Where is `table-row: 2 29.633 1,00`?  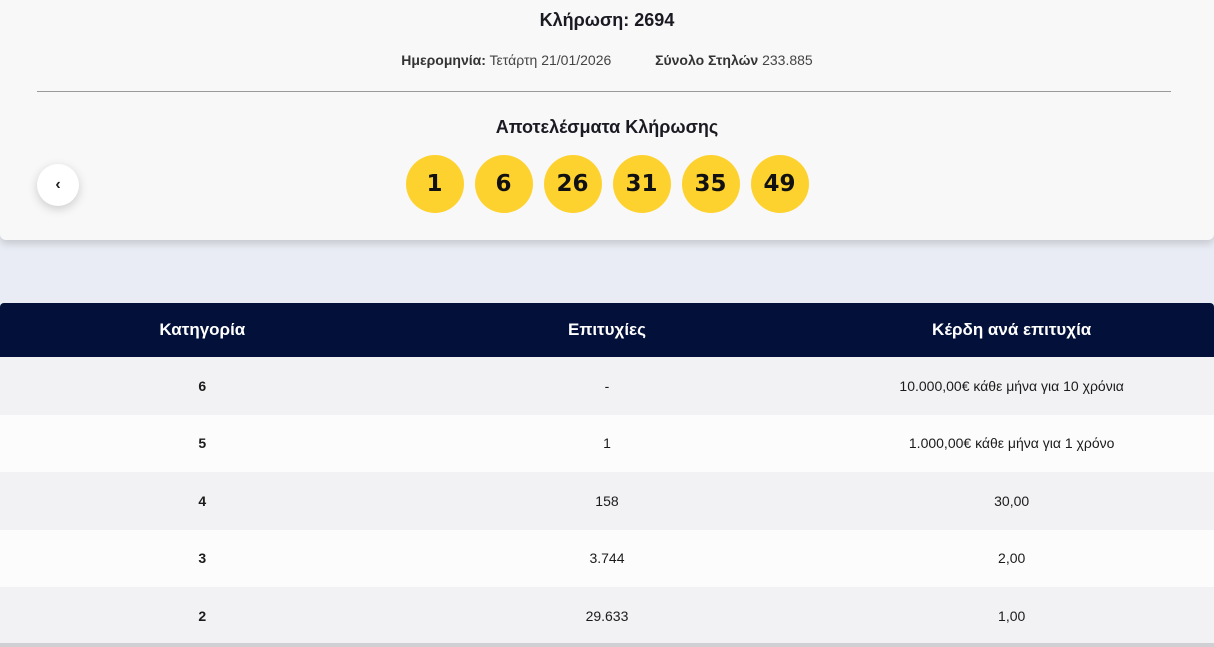
table-row: 2 29.633 1,00 is located at coordinates (607, 616).